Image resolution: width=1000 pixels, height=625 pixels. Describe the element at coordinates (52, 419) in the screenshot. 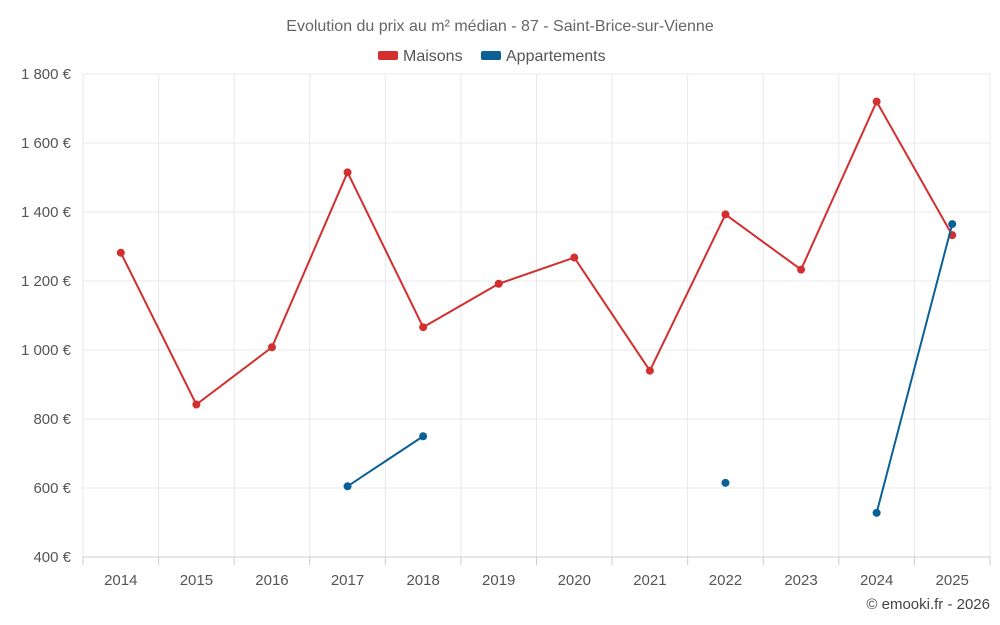

I see `y-tick-label: 800 €` at that location.